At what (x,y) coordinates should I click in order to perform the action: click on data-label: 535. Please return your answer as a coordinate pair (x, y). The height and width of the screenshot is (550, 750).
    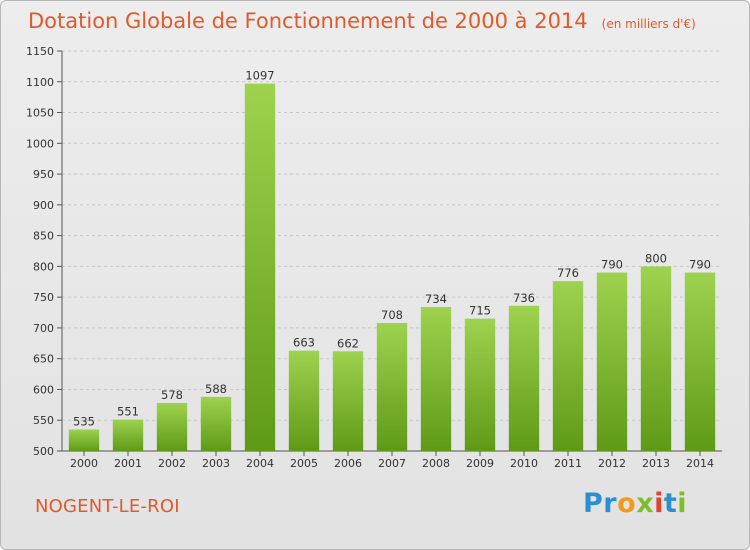
    Looking at the image, I should click on (84, 421).